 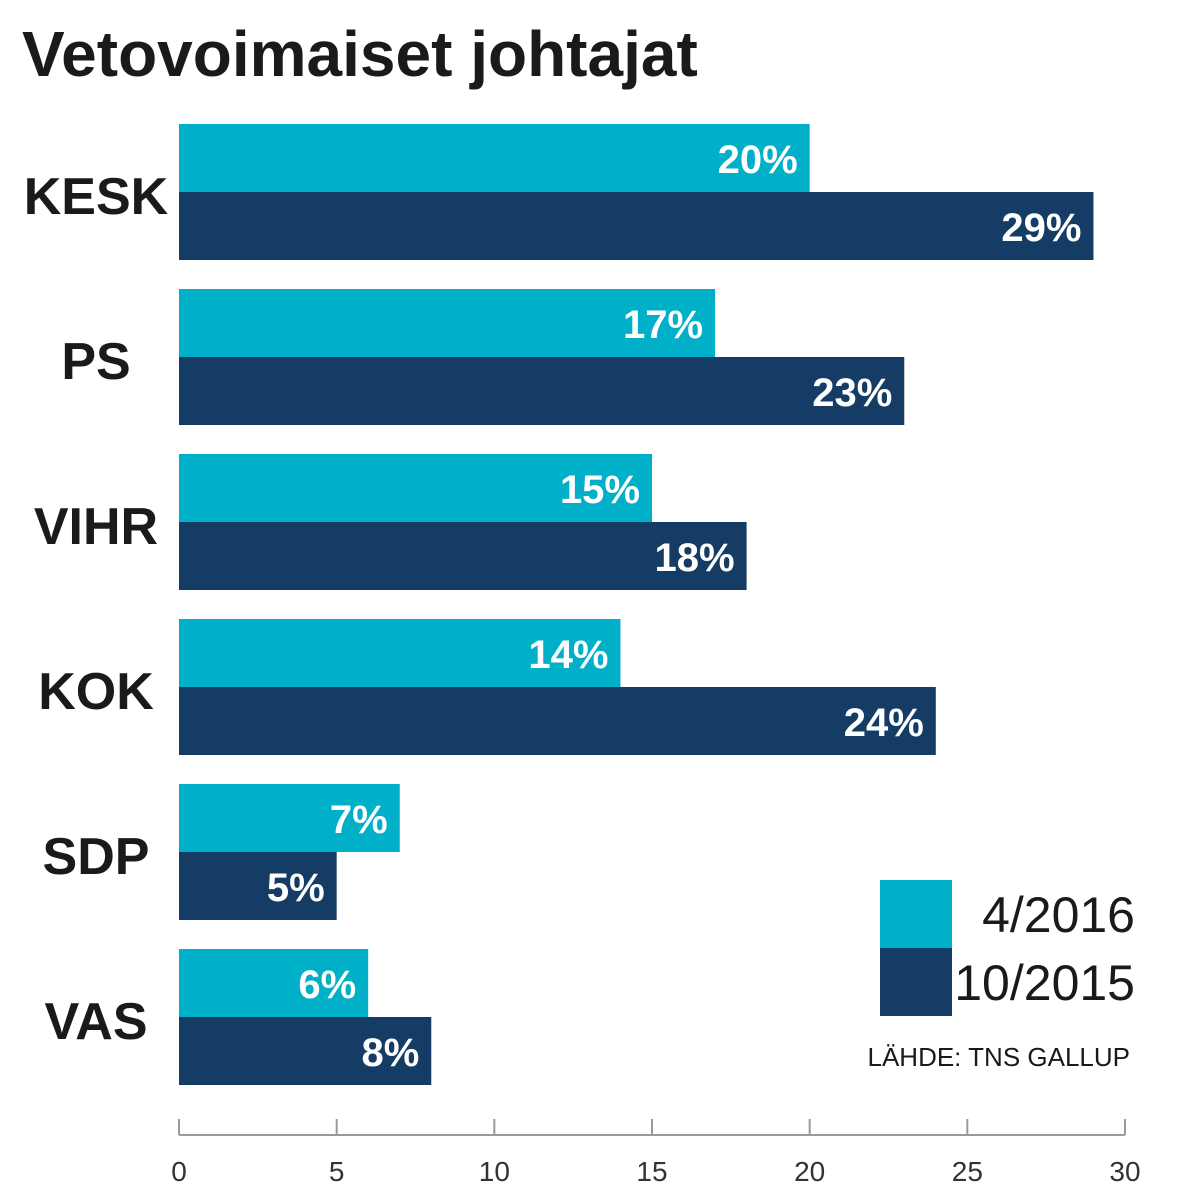 I want to click on bar-vihr-apr-2016, so click(x=415, y=488).